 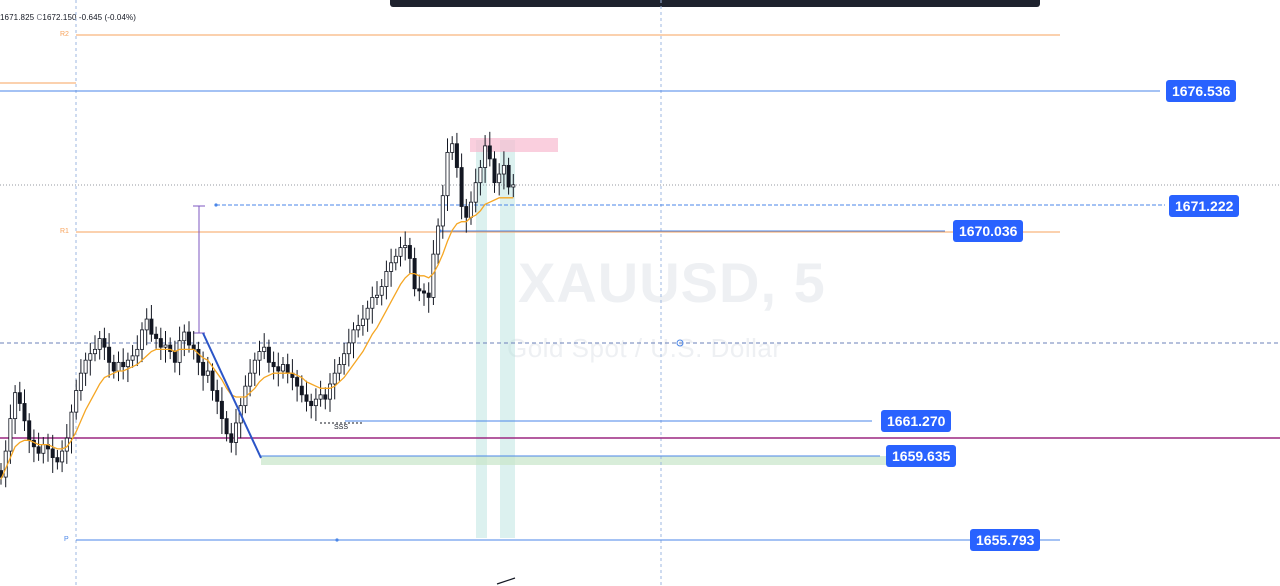 I want to click on resistance-zone, so click(x=514, y=145).